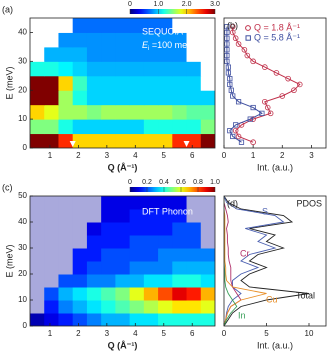 Image resolution: width=333 pixels, height=357 pixels. I want to click on plot-area, so click(267, 261).